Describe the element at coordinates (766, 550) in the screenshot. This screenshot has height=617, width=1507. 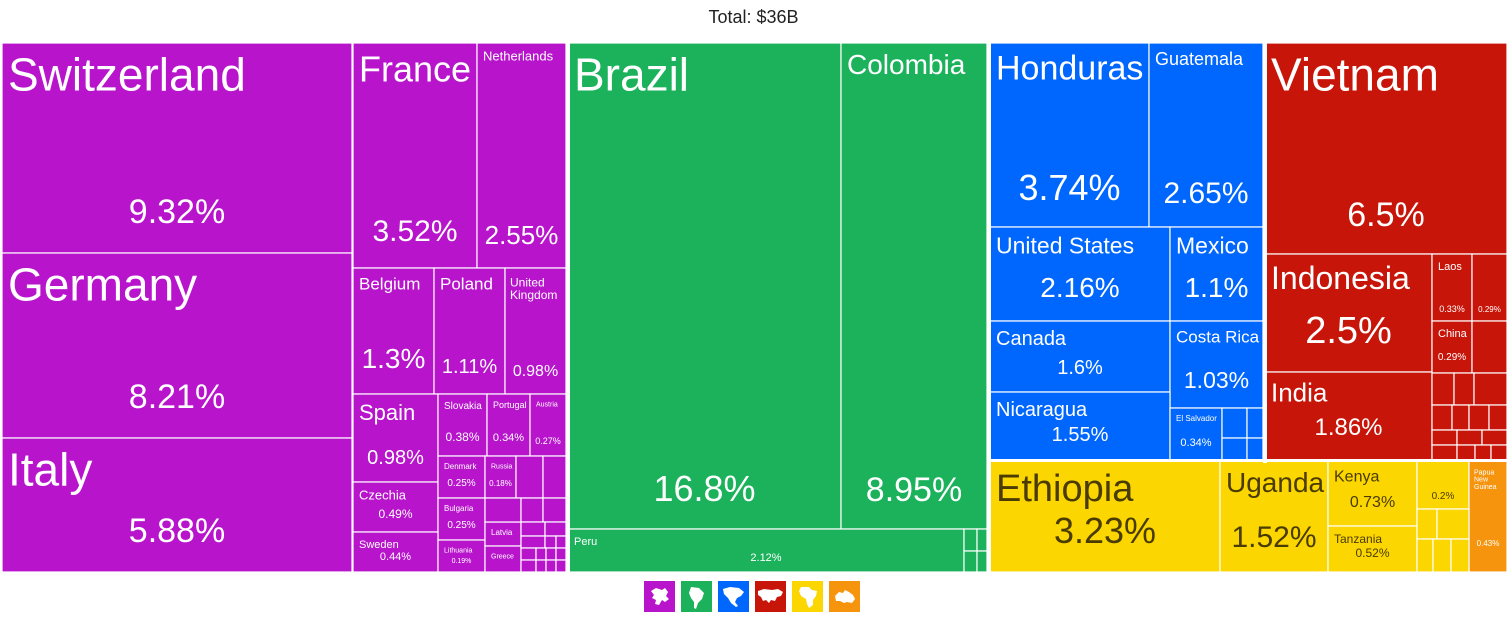
I see `tile-peru` at that location.